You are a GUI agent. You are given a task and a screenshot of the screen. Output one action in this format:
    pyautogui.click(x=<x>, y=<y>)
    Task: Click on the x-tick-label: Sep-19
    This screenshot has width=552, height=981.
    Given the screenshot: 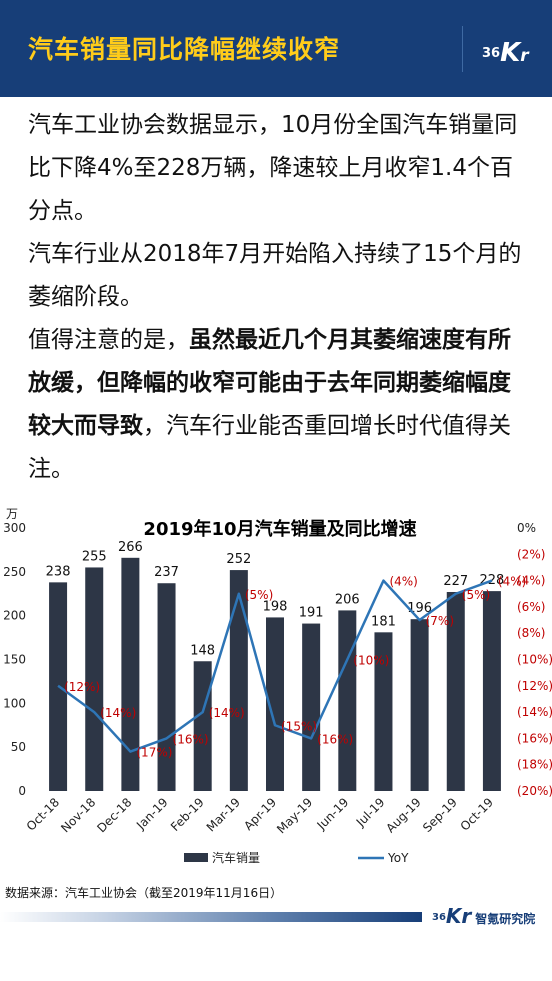 What is the action you would take?
    pyautogui.click(x=440, y=815)
    